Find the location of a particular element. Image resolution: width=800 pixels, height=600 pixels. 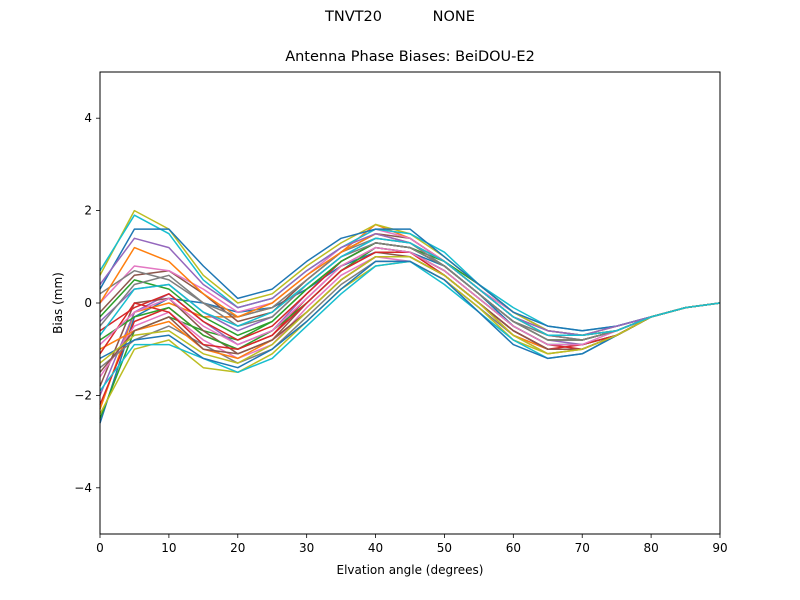

x-tick-label: 90 is located at coordinates (719, 548).